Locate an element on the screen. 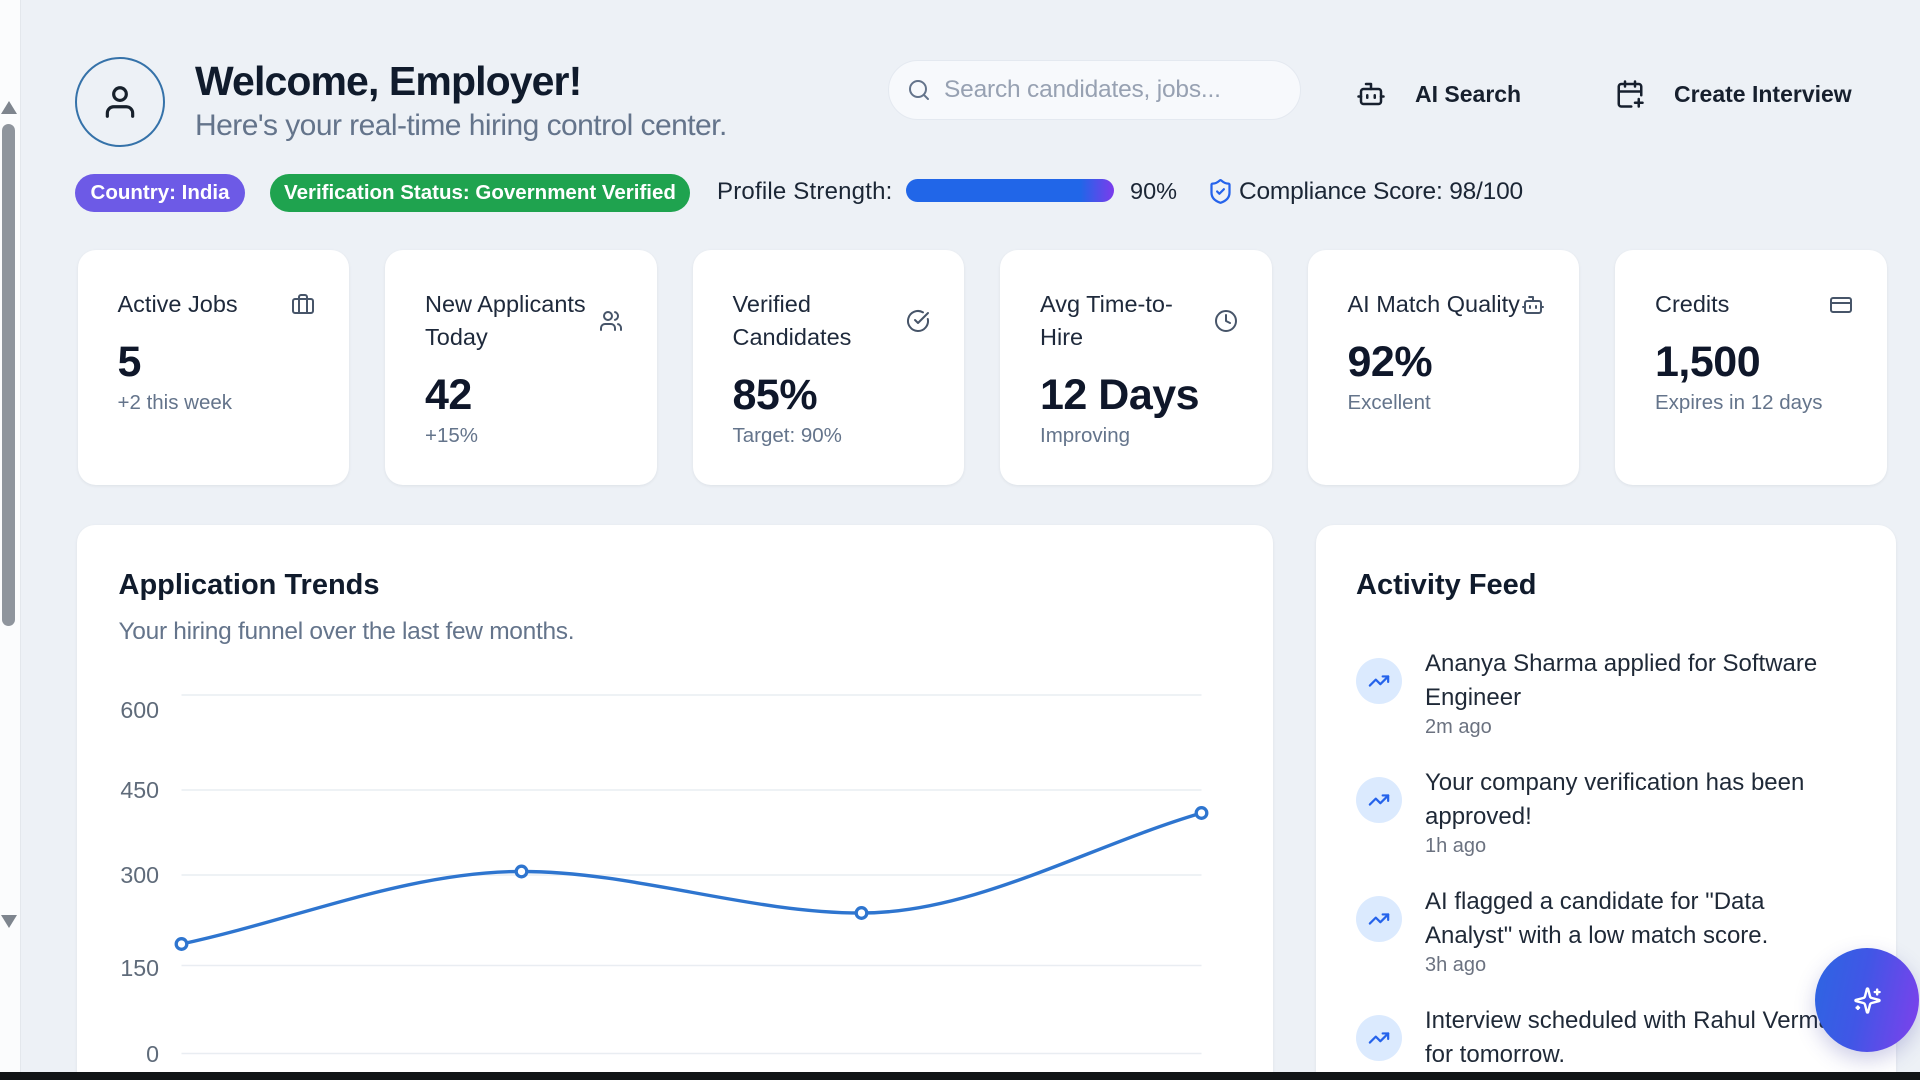  svg-text: 600 is located at coordinates (139, 710).